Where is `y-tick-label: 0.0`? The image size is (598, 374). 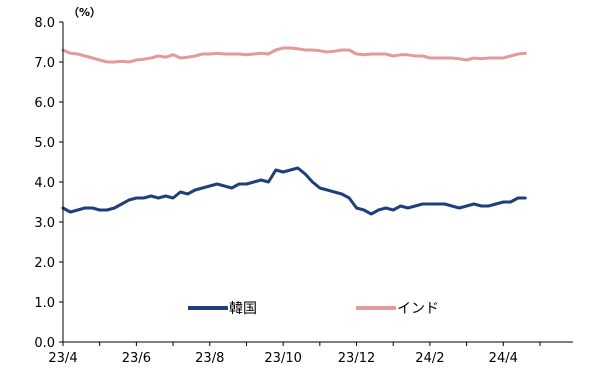 y-tick-label: 0.0 is located at coordinates (44, 343).